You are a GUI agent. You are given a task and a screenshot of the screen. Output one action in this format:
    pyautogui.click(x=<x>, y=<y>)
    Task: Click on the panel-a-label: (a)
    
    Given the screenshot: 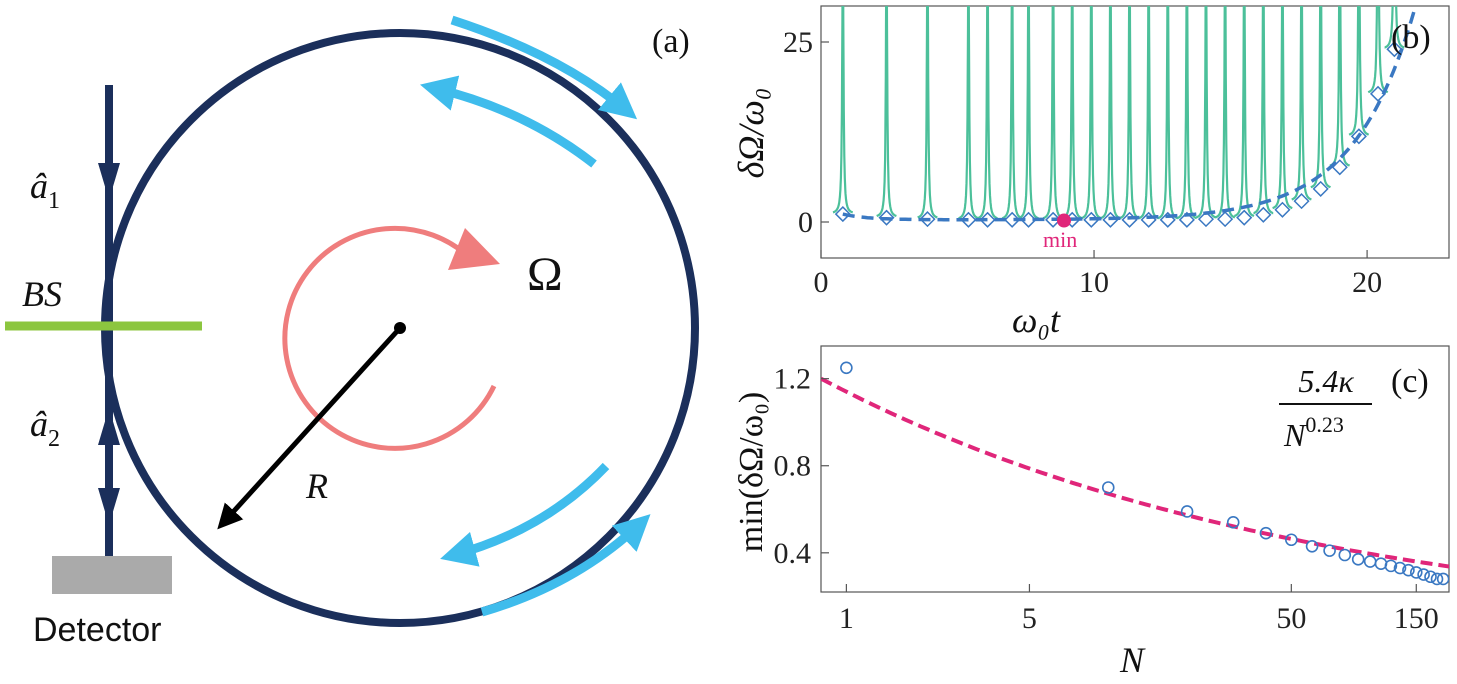 What is the action you would take?
    pyautogui.click(x=671, y=41)
    